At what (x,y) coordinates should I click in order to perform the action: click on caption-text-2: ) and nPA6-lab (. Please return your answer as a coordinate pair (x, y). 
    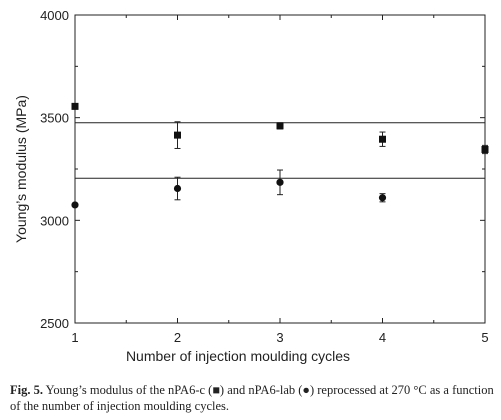
    Looking at the image, I should click on (261, 390).